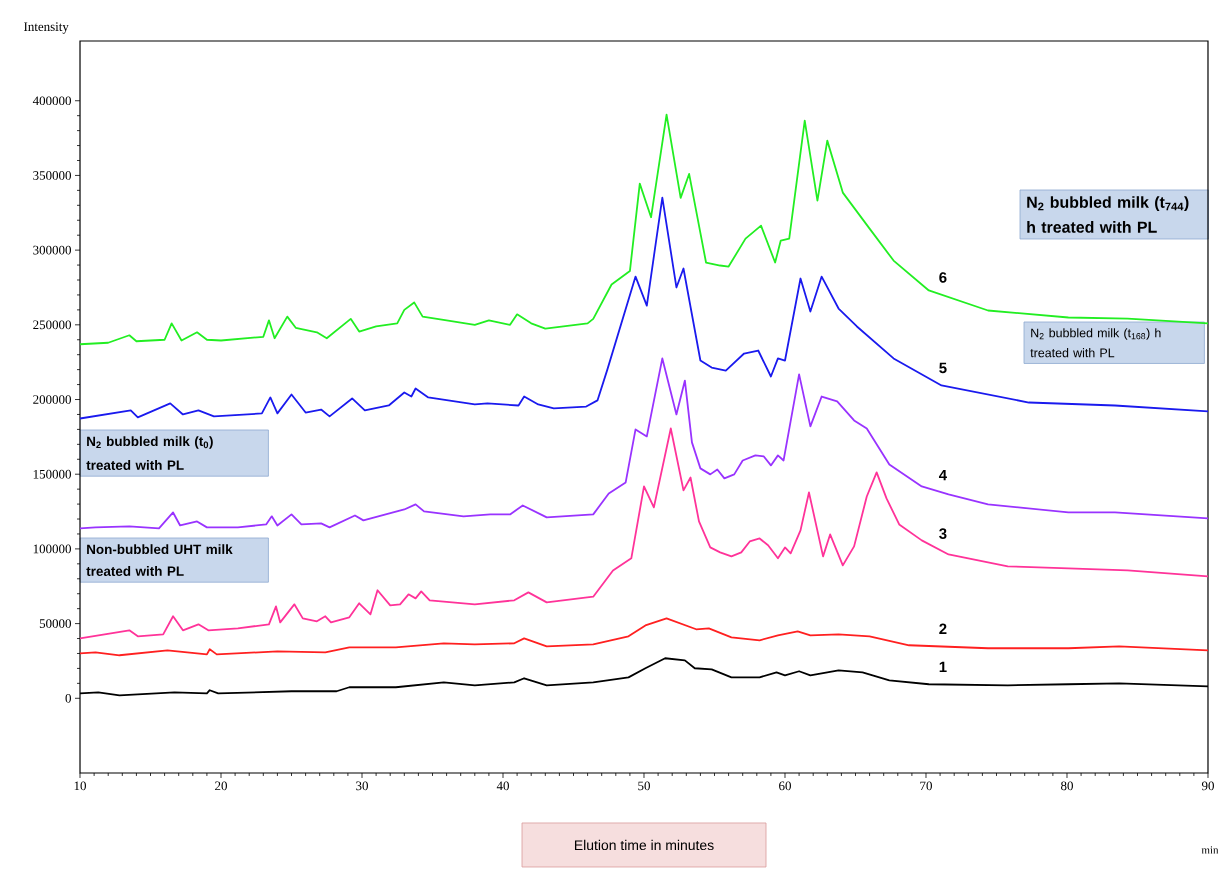 Image resolution: width=1224 pixels, height=877 pixels. Describe the element at coordinates (926, 786) in the screenshot. I see `x-tick-label: 70` at that location.